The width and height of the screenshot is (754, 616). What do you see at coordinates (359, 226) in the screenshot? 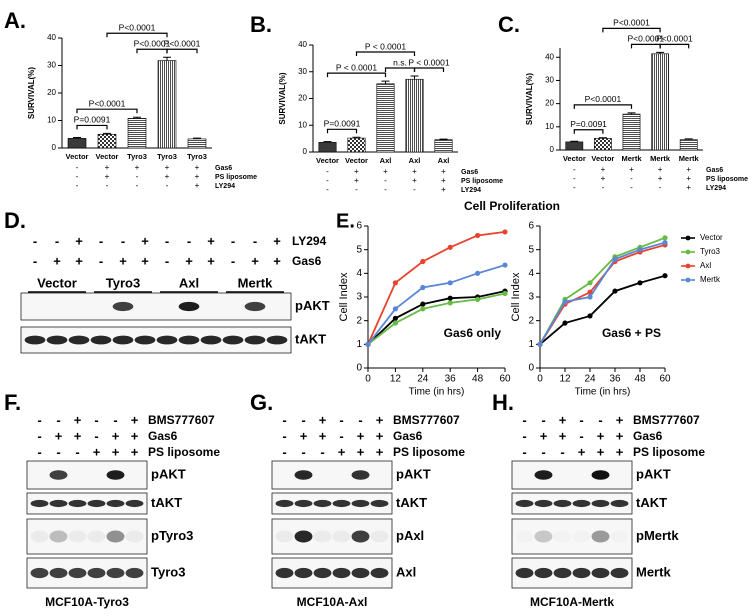
I see `y-tick-label: 6` at bounding box center [359, 226].